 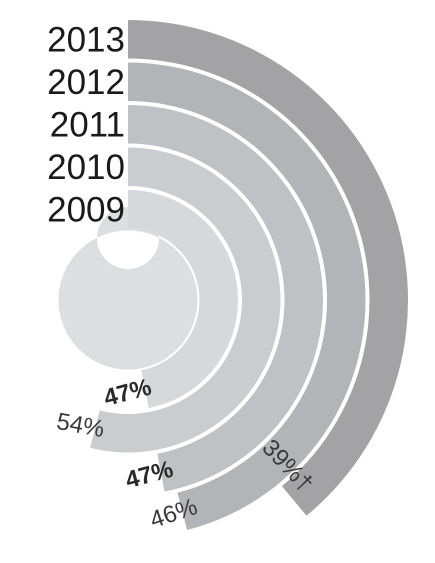 What do you see at coordinates (127, 393) in the screenshot?
I see `value-label-2009: 47%` at bounding box center [127, 393].